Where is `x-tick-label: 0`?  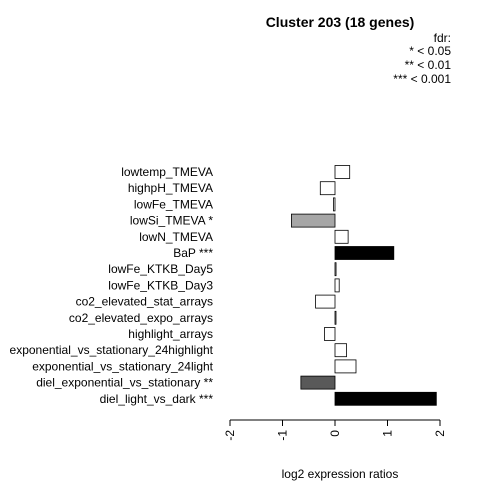 x-tick-label: 0 is located at coordinates (335, 433).